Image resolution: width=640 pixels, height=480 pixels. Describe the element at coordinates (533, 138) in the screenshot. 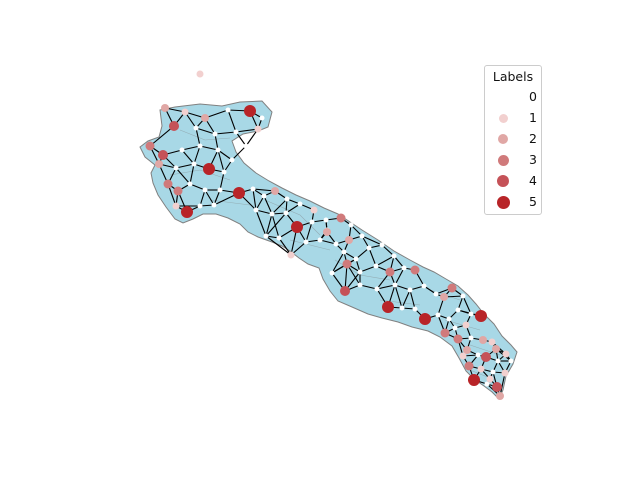

I see `legend-label-2: 2` at that location.